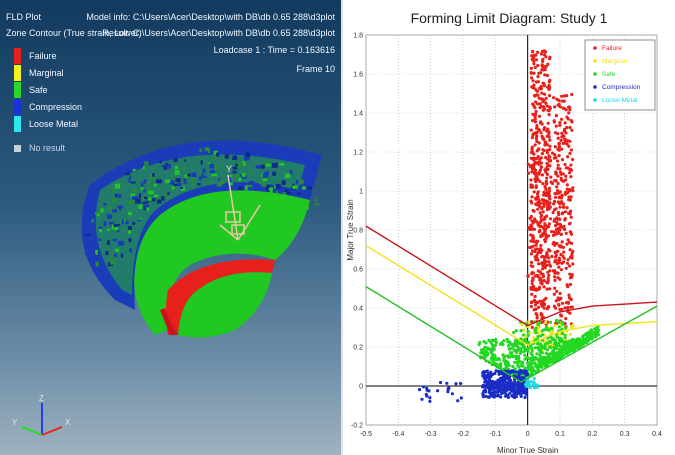  What do you see at coordinates (609, 74) in the screenshot?
I see `legend-entry: Safe` at bounding box center [609, 74].